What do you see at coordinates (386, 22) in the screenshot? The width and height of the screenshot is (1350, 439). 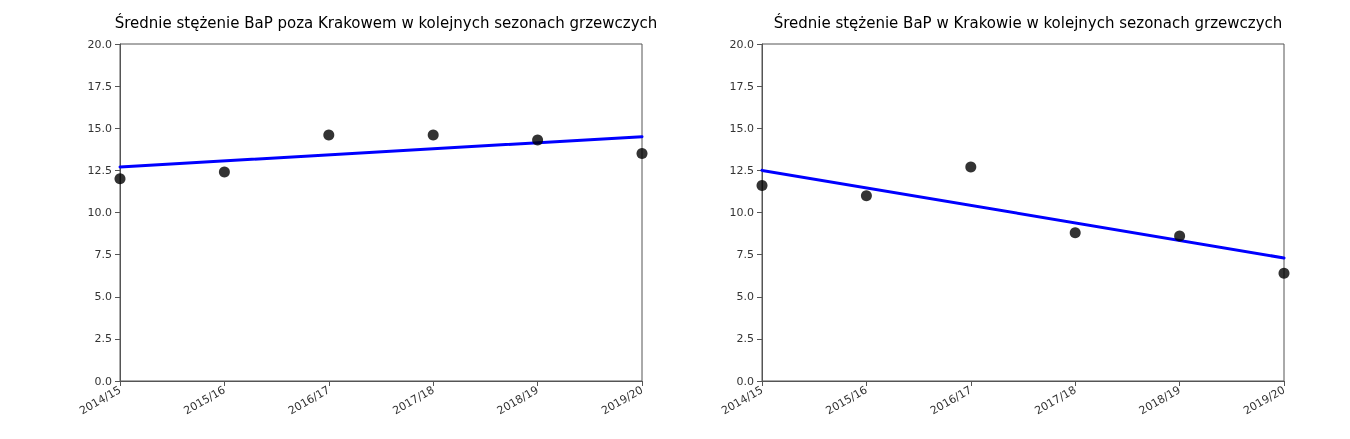 I see `chart-title: Średnie stężenie BaP poza Krakowem w kolejnych sezonach grzewczych` at bounding box center [386, 22].